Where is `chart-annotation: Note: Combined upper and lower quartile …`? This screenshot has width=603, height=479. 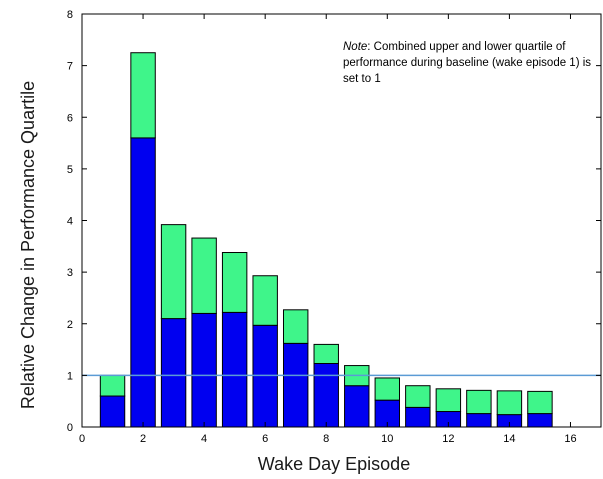 chart-annotation: Note: Combined upper and lower quartile … is located at coordinates (469, 63).